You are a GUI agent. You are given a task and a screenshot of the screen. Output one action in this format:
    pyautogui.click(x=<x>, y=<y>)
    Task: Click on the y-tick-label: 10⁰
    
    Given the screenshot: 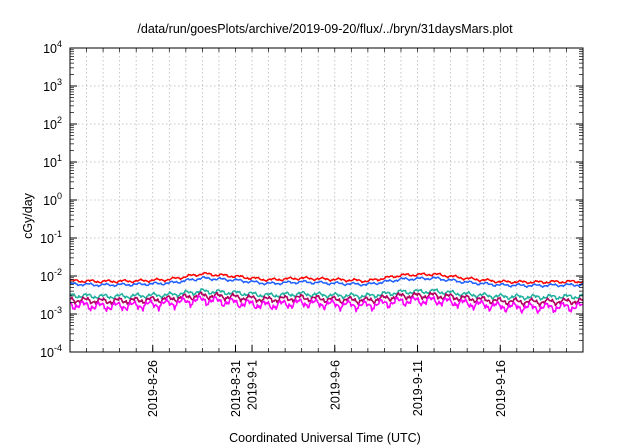 What is the action you would take?
    pyautogui.click(x=52, y=199)
    